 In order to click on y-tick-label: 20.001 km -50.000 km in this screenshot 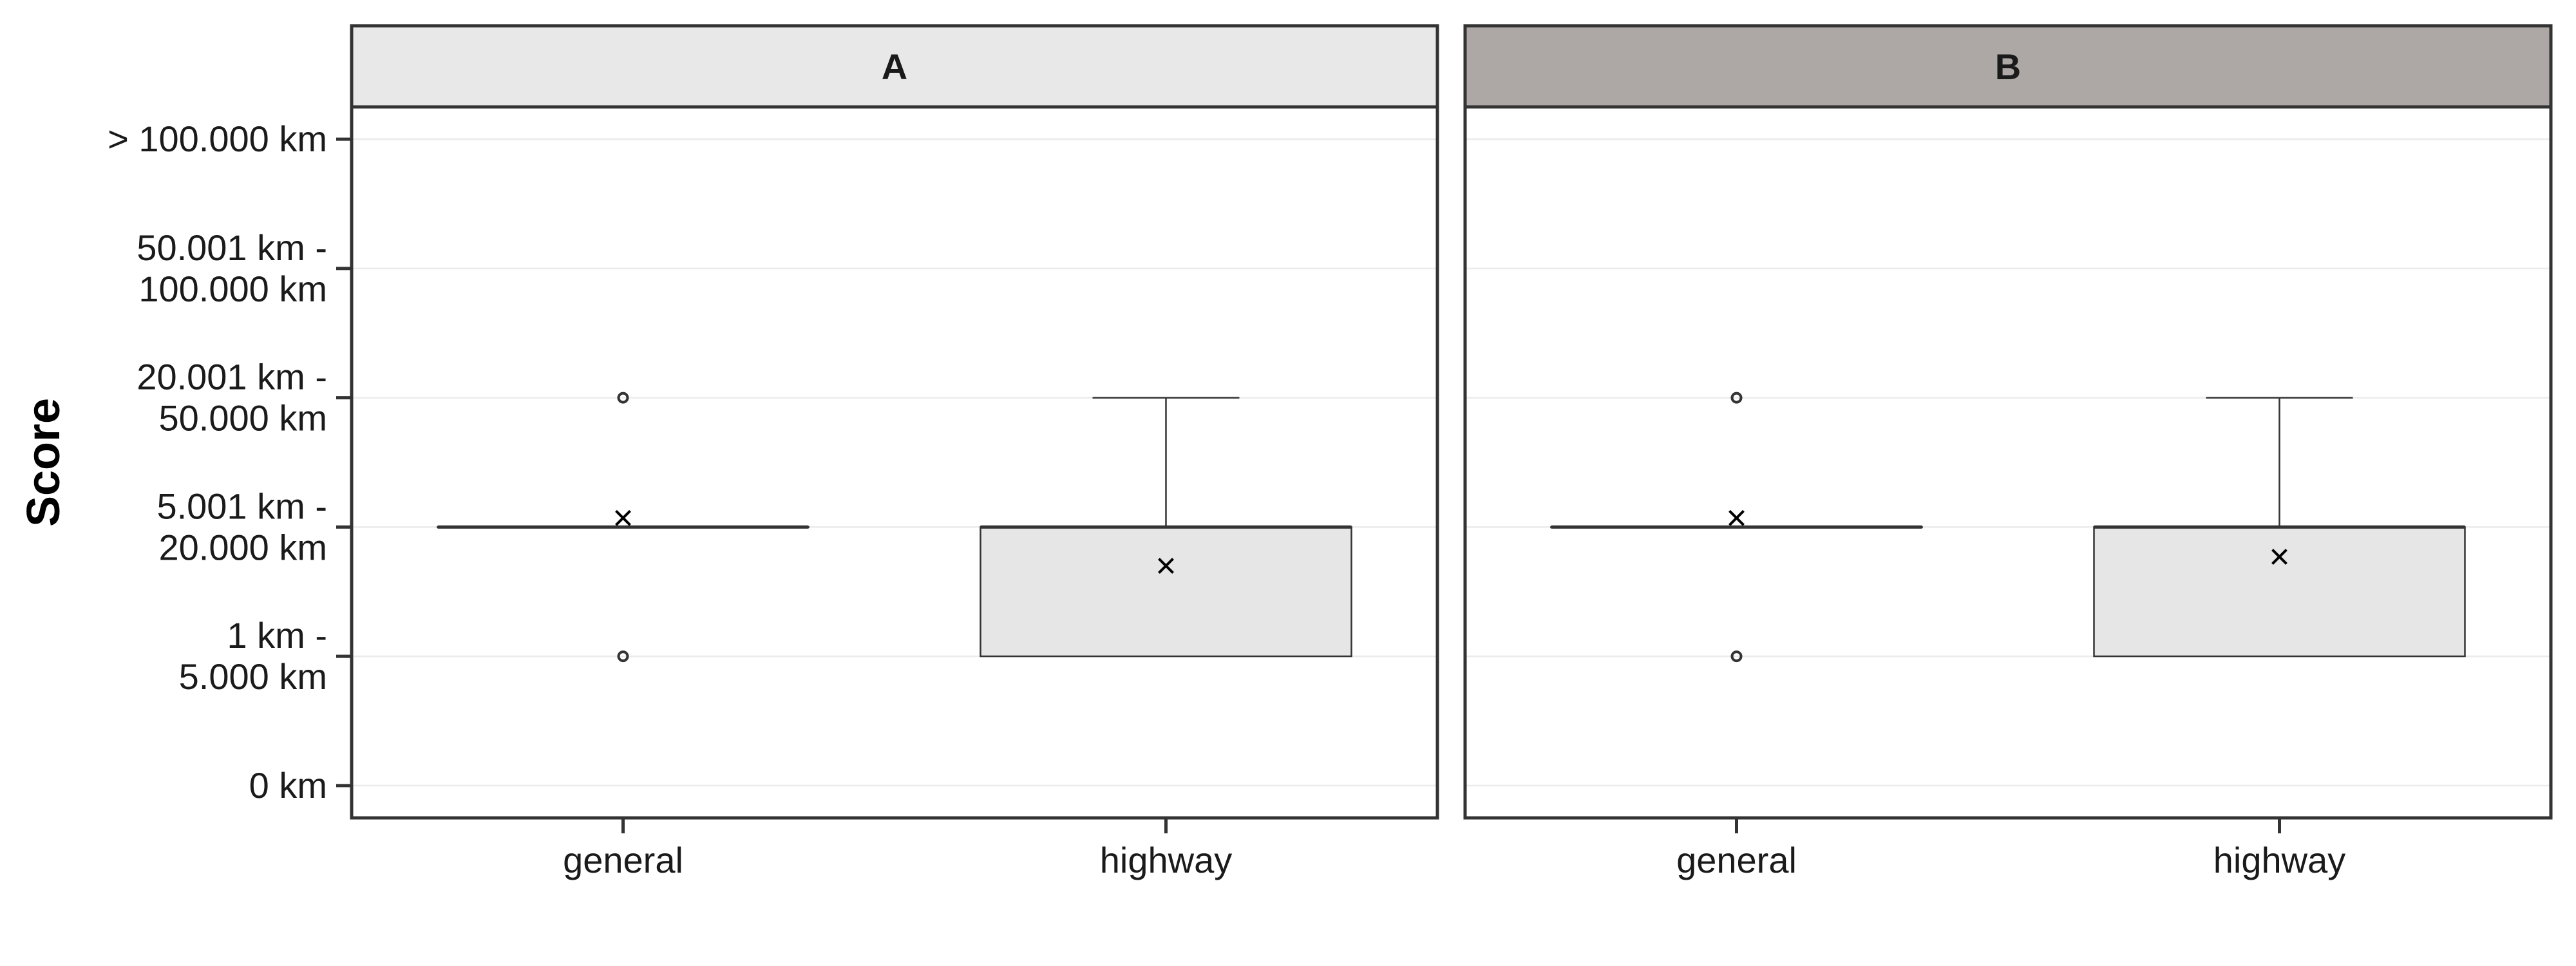, I will do `click(232, 398)`.